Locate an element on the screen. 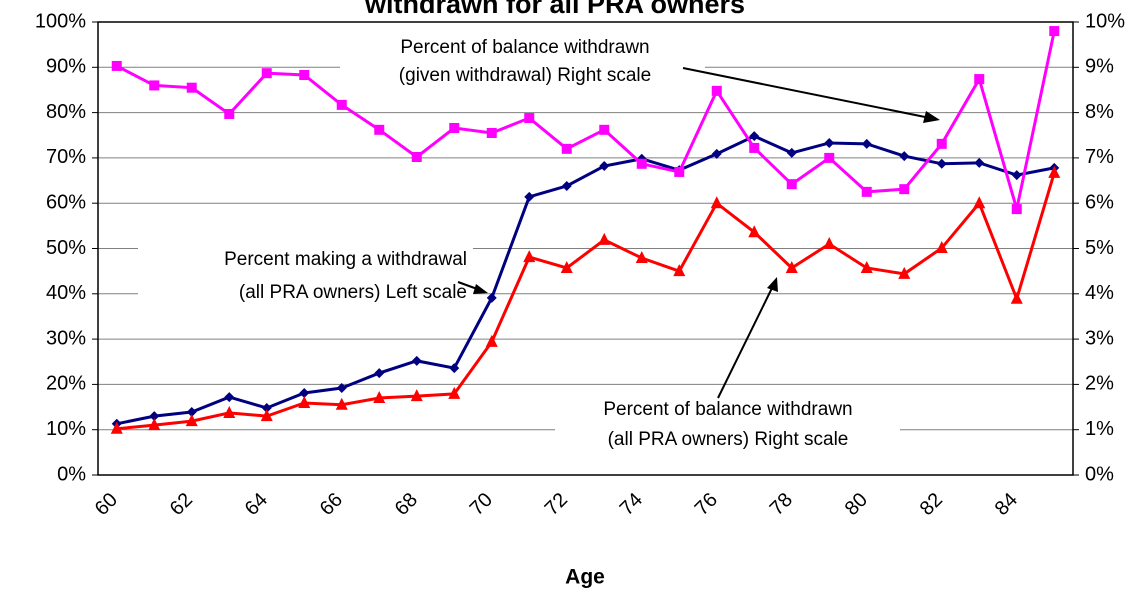  x-tick-label: 68 is located at coordinates (406, 504).